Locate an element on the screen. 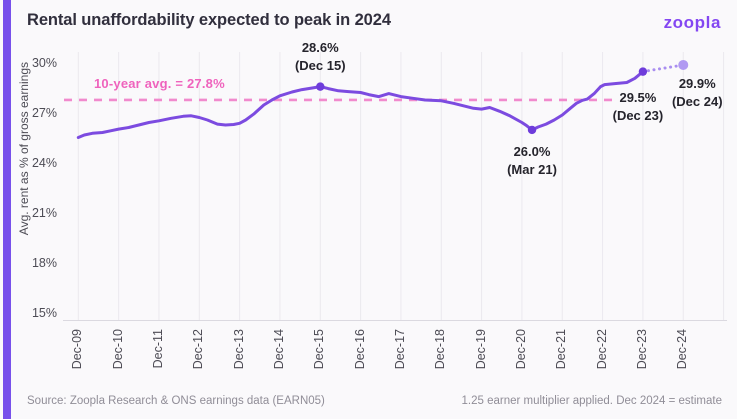 This screenshot has height=419, width=737. annotation-value: 28.6% is located at coordinates (320, 47).